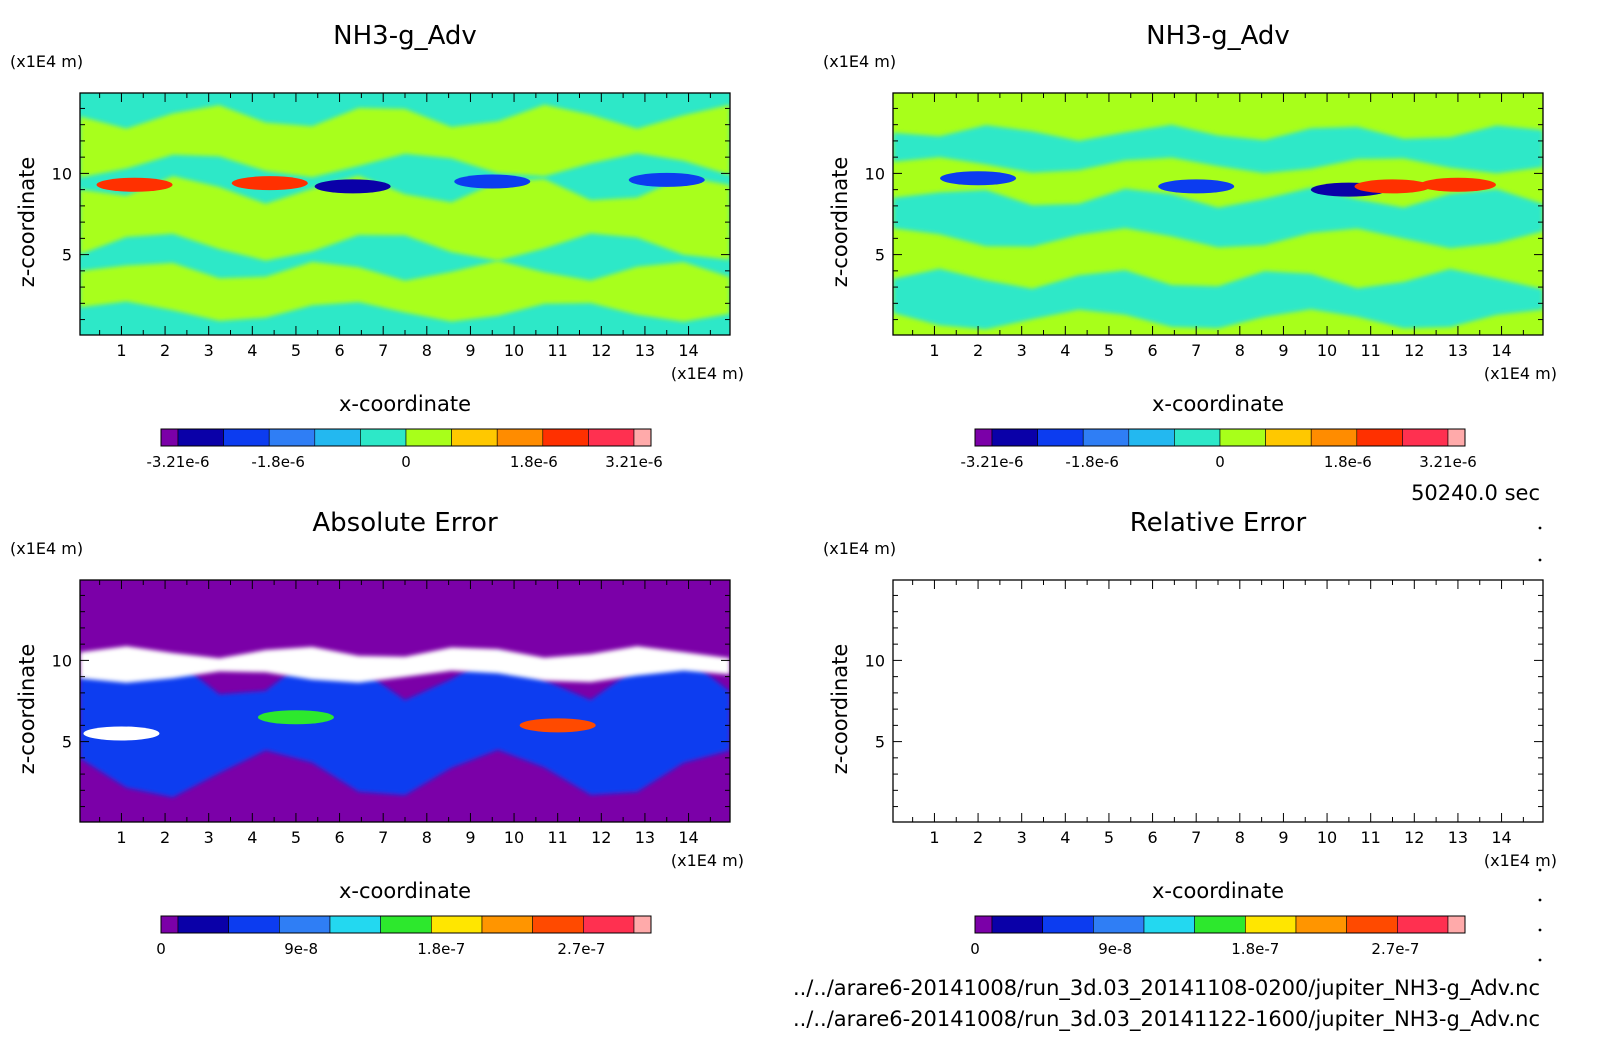  I want to click on colorbar-tick-label: -1.8e-6, so click(1091, 462).